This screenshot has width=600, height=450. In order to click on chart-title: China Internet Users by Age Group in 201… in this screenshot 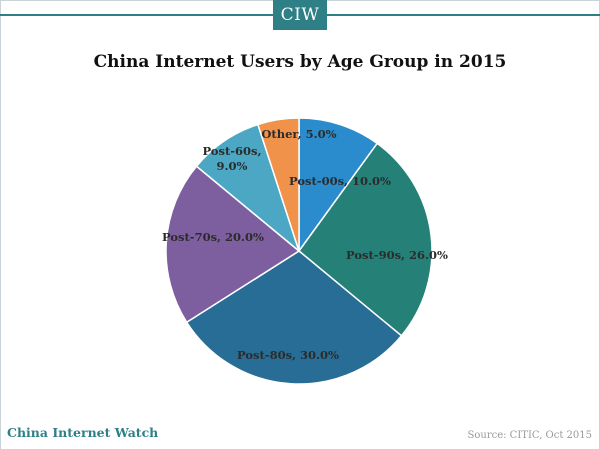, I will do `click(300, 62)`.